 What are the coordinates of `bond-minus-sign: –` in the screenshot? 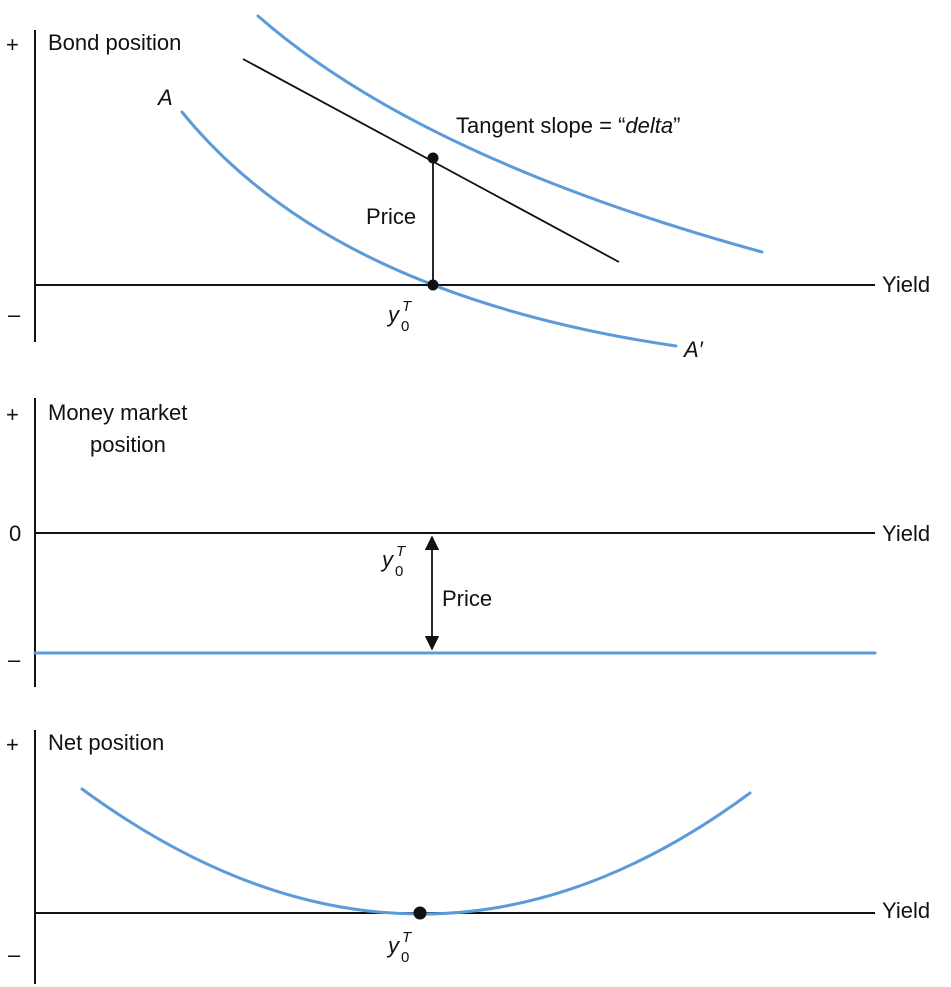 It's located at (14, 314).